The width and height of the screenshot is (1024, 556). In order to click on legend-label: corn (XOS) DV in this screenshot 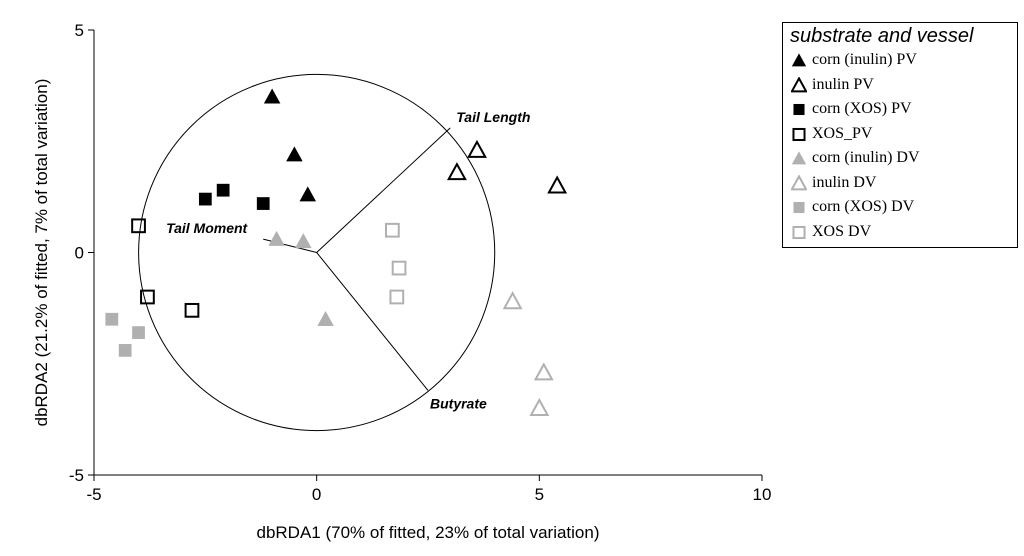, I will do `click(863, 207)`.